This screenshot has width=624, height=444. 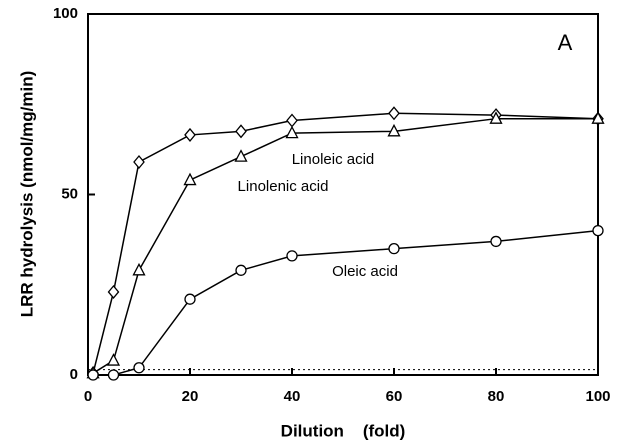 What do you see at coordinates (394, 396) in the screenshot?
I see `x-tick-label: 60` at bounding box center [394, 396].